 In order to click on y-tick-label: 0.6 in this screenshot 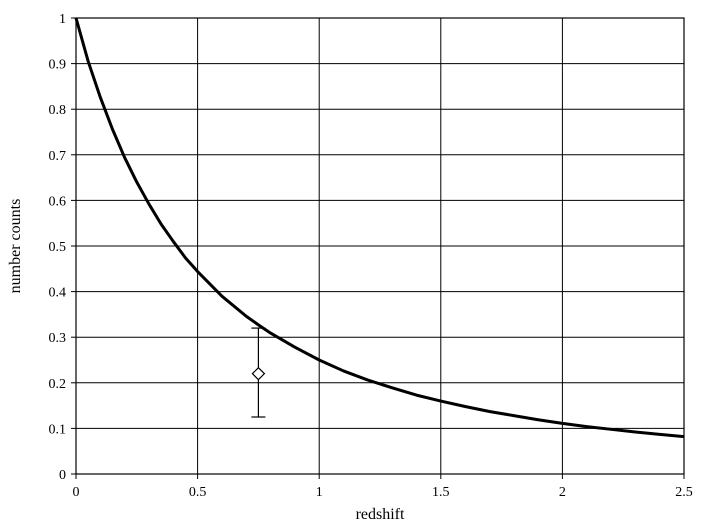, I will do `click(58, 201)`.